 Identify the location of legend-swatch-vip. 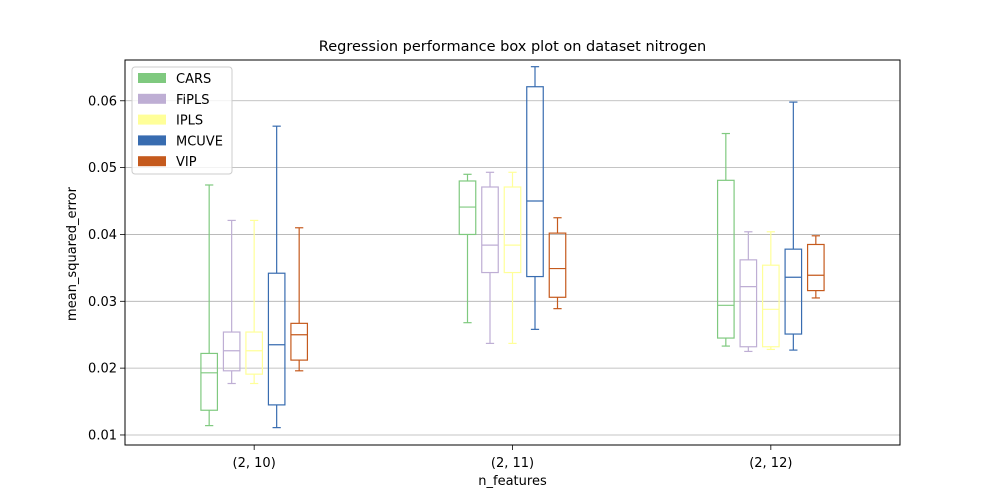
(152, 161).